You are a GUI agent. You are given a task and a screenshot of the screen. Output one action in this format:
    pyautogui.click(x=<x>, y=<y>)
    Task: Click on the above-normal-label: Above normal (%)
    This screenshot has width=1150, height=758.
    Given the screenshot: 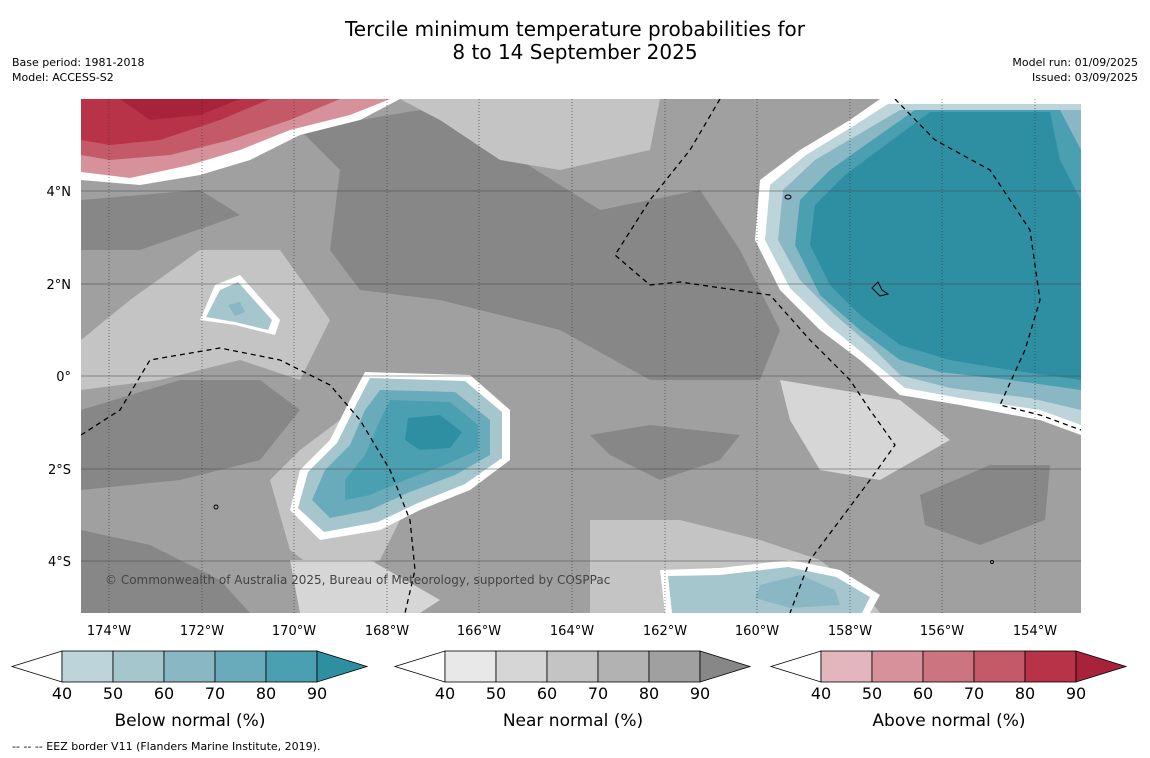 What is the action you would take?
    pyautogui.click(x=948, y=721)
    